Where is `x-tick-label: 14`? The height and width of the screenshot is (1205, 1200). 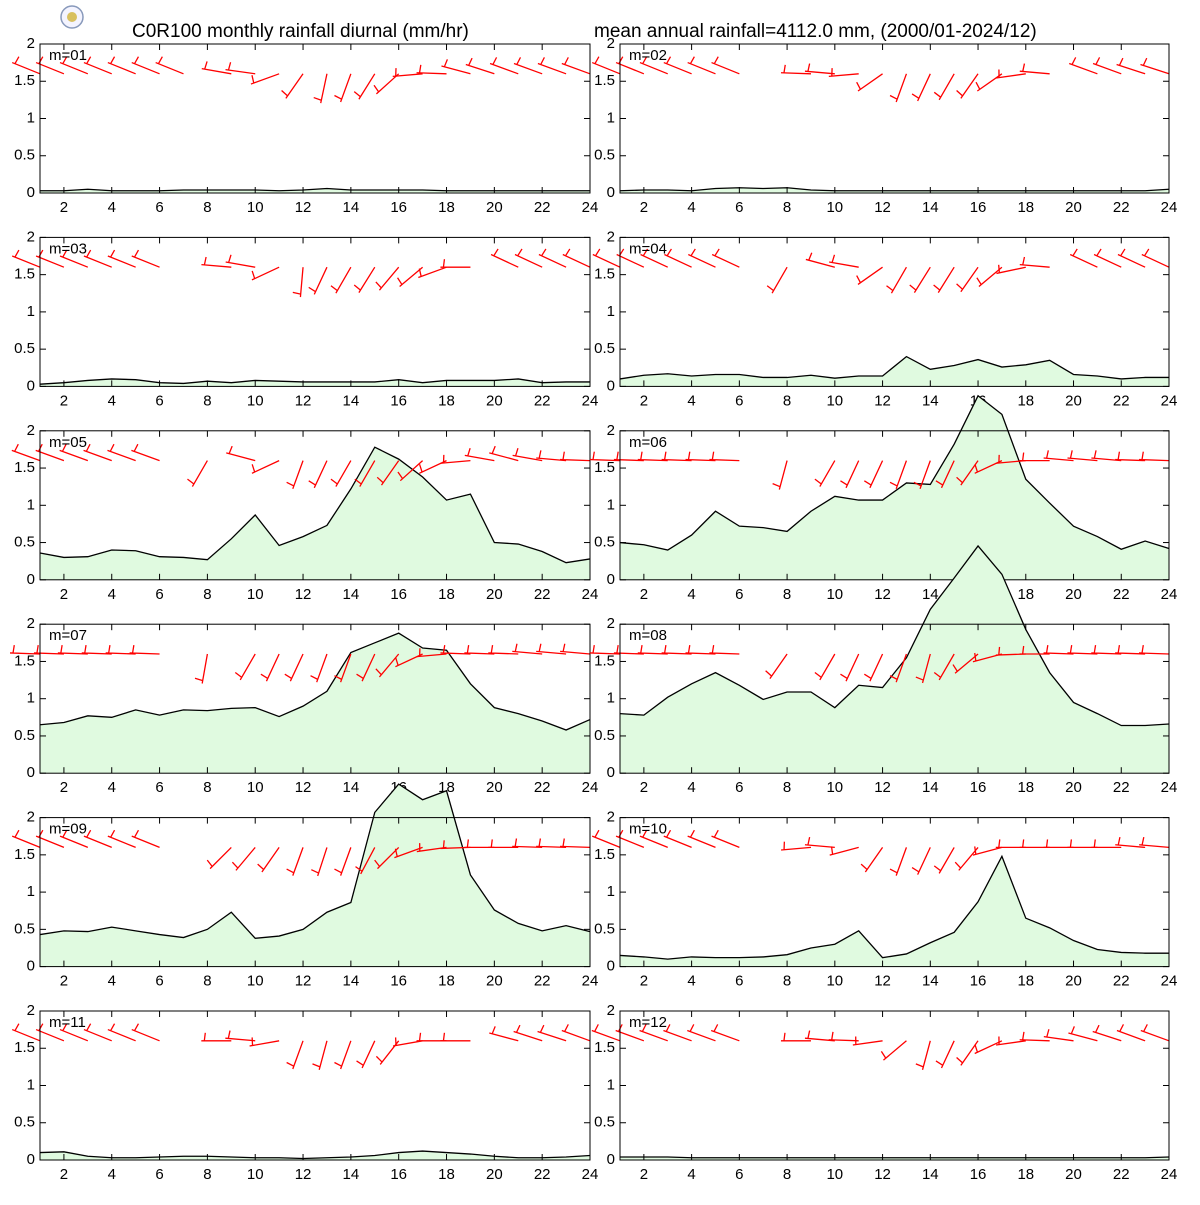 x-tick-label: 14 is located at coordinates (930, 207).